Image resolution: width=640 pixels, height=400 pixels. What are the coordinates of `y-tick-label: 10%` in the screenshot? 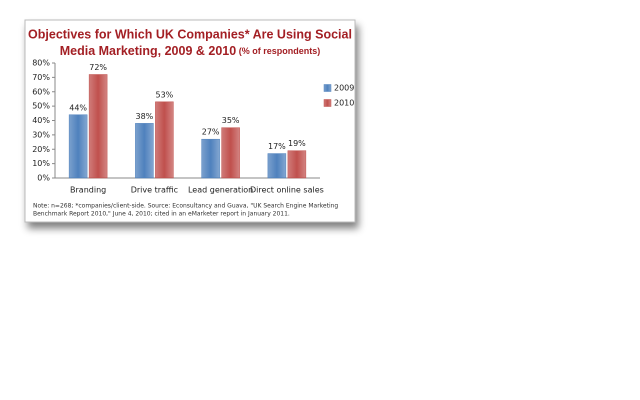 It's located at (41, 163).